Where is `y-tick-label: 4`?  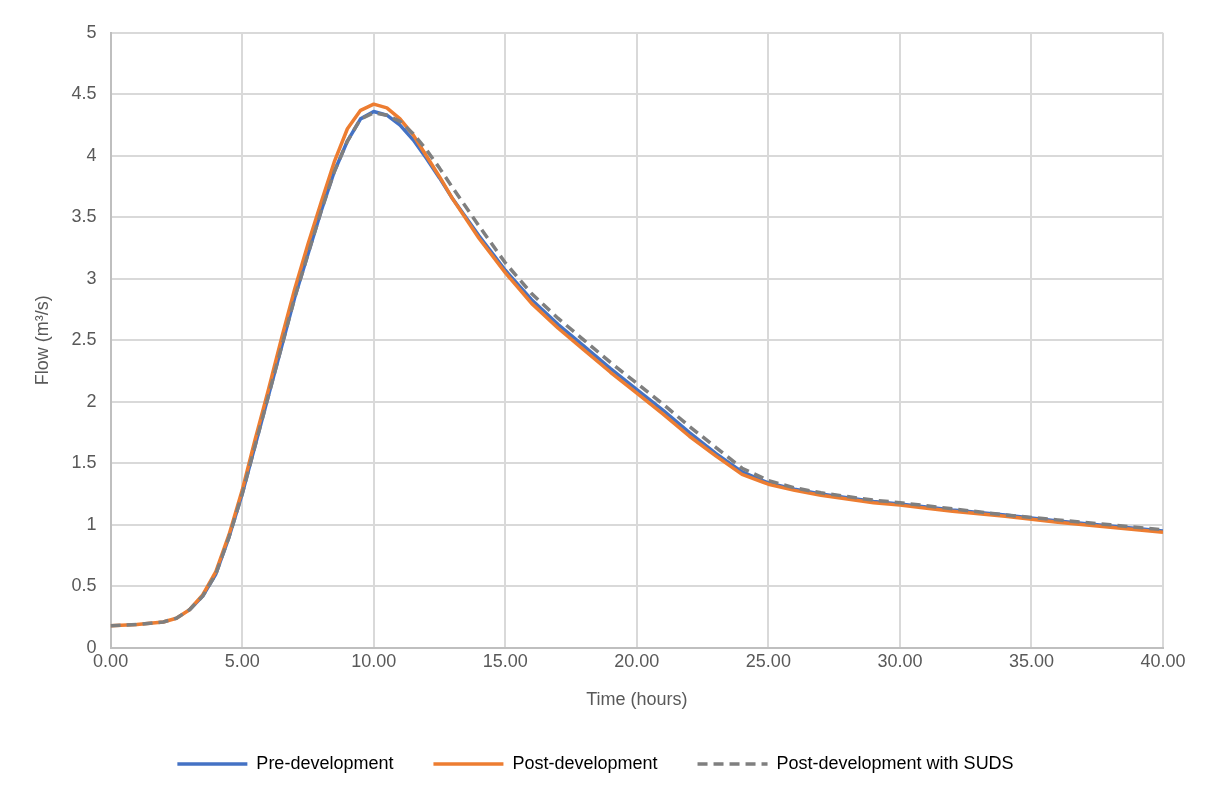
y-tick-label: 4 is located at coordinates (91, 154).